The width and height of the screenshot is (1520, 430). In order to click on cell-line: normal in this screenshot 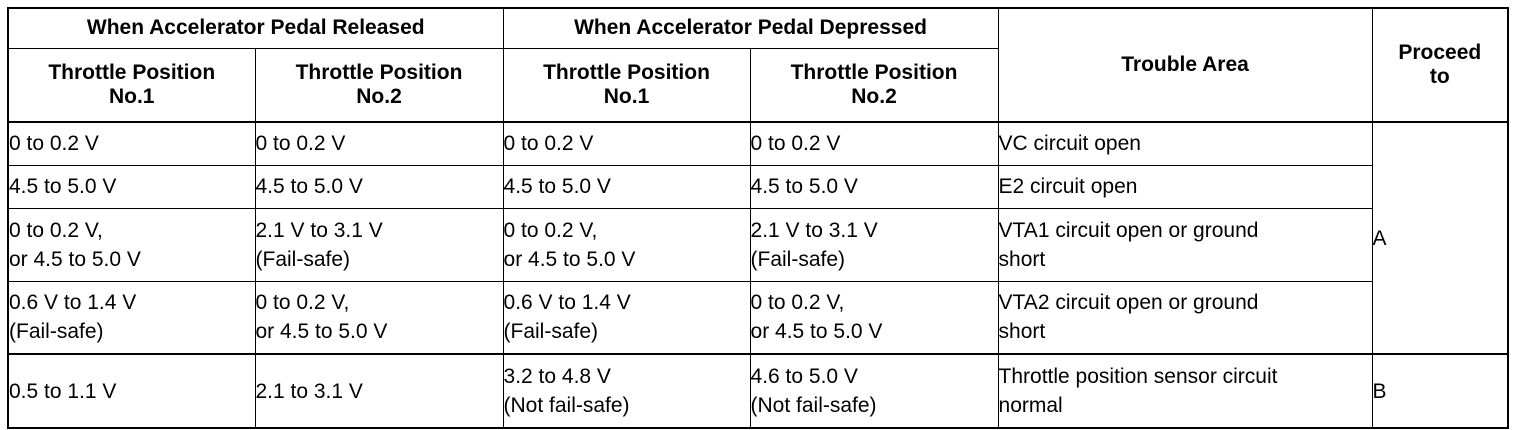, I will do `click(1030, 405)`.